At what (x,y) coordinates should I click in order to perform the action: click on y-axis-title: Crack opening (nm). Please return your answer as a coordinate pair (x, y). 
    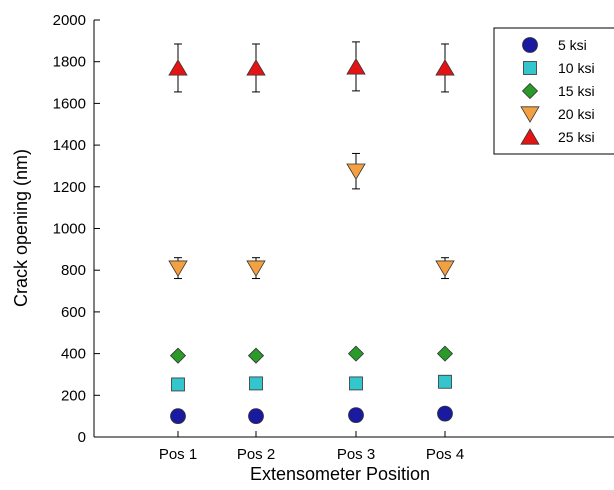
    Looking at the image, I should click on (21, 228).